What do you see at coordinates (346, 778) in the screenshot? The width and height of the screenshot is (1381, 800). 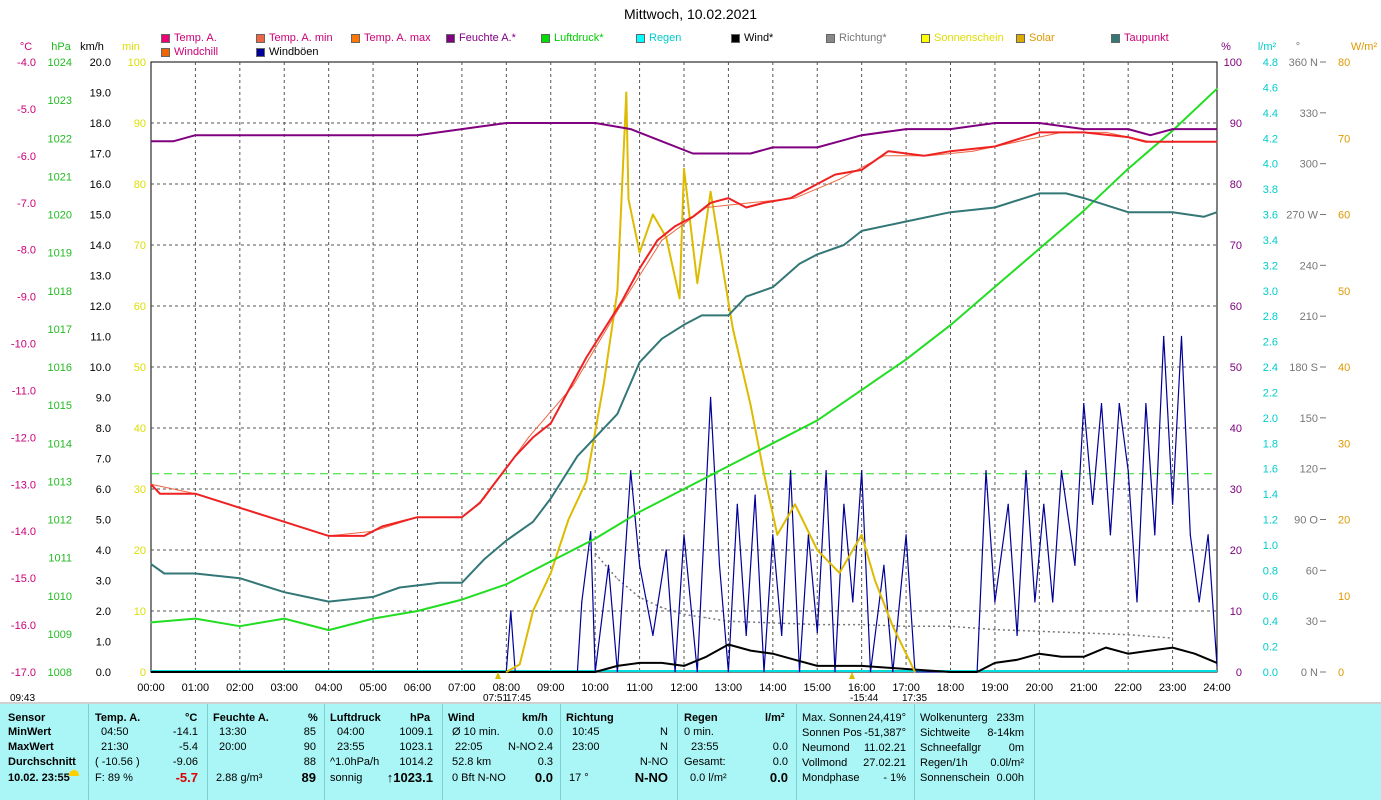 I see `weather-forecast: sonnig` at bounding box center [346, 778].